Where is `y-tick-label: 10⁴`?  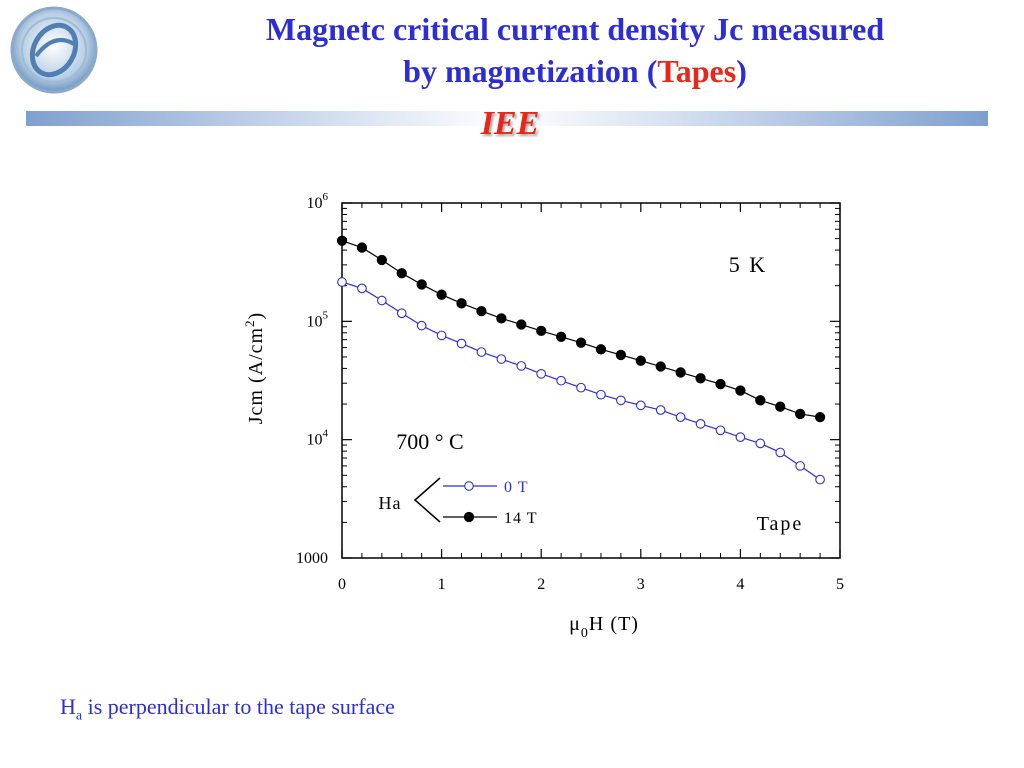 y-tick-label: 10⁴ is located at coordinates (318, 438).